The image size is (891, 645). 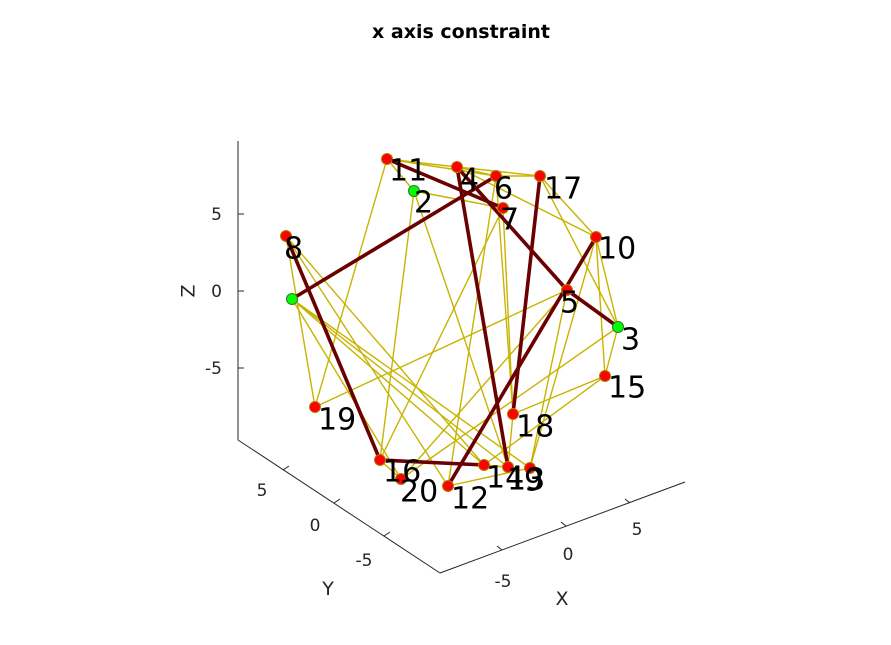 What do you see at coordinates (535, 427) in the screenshot?
I see `node-label: 18` at bounding box center [535, 427].